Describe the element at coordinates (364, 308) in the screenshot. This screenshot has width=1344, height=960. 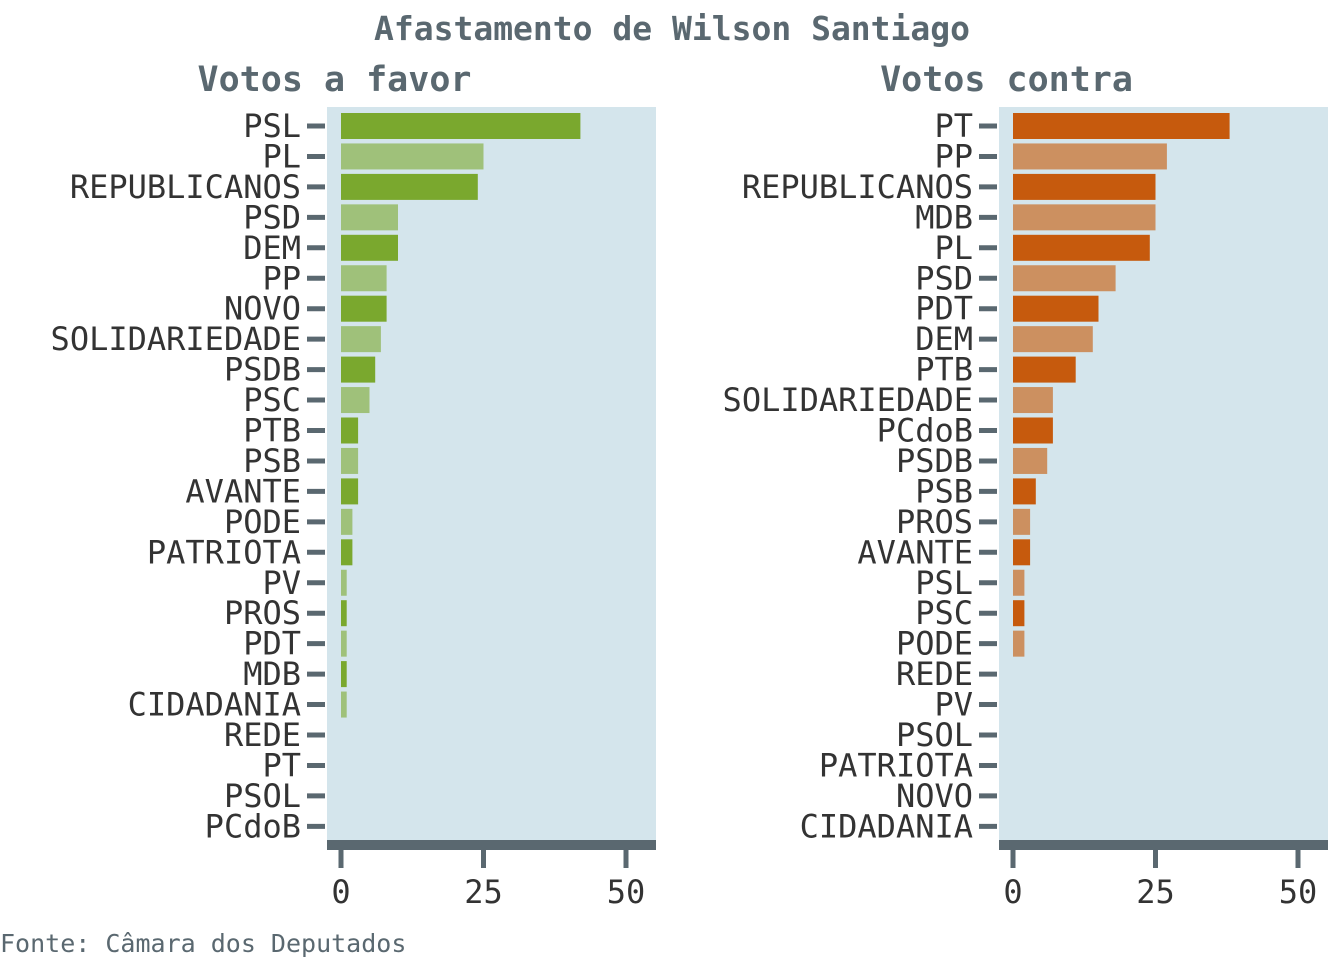
I see `bar-novo` at that location.